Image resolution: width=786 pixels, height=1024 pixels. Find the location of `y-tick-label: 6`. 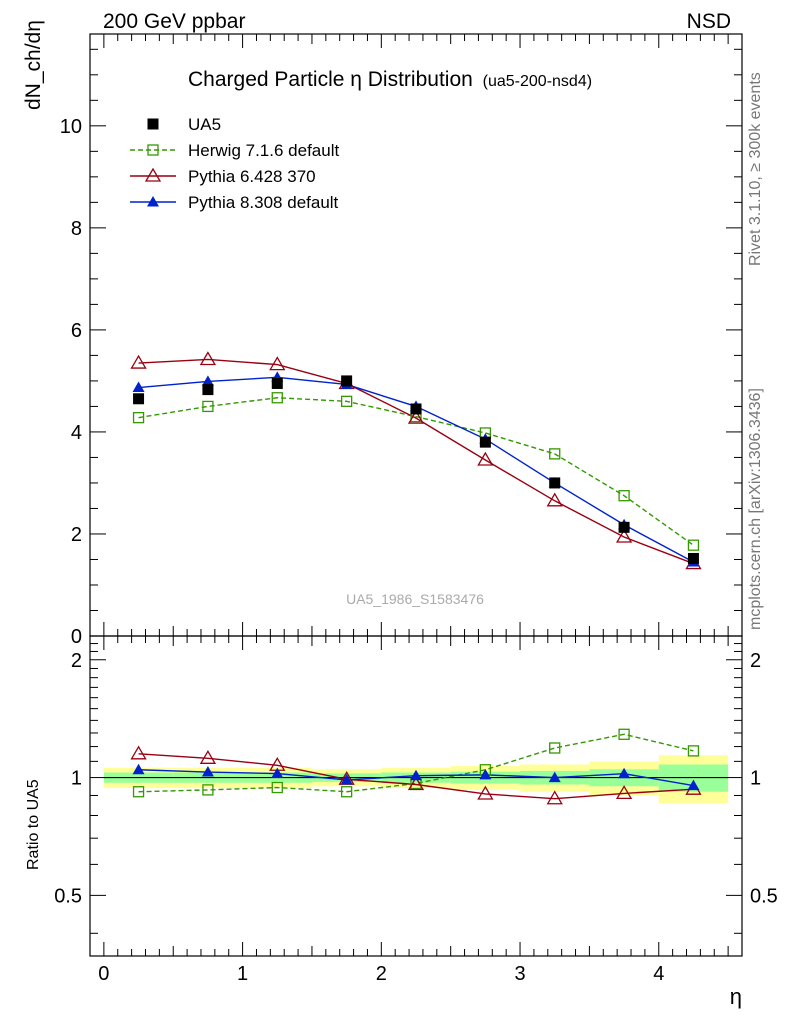

y-tick-label: 6 is located at coordinates (76, 331).